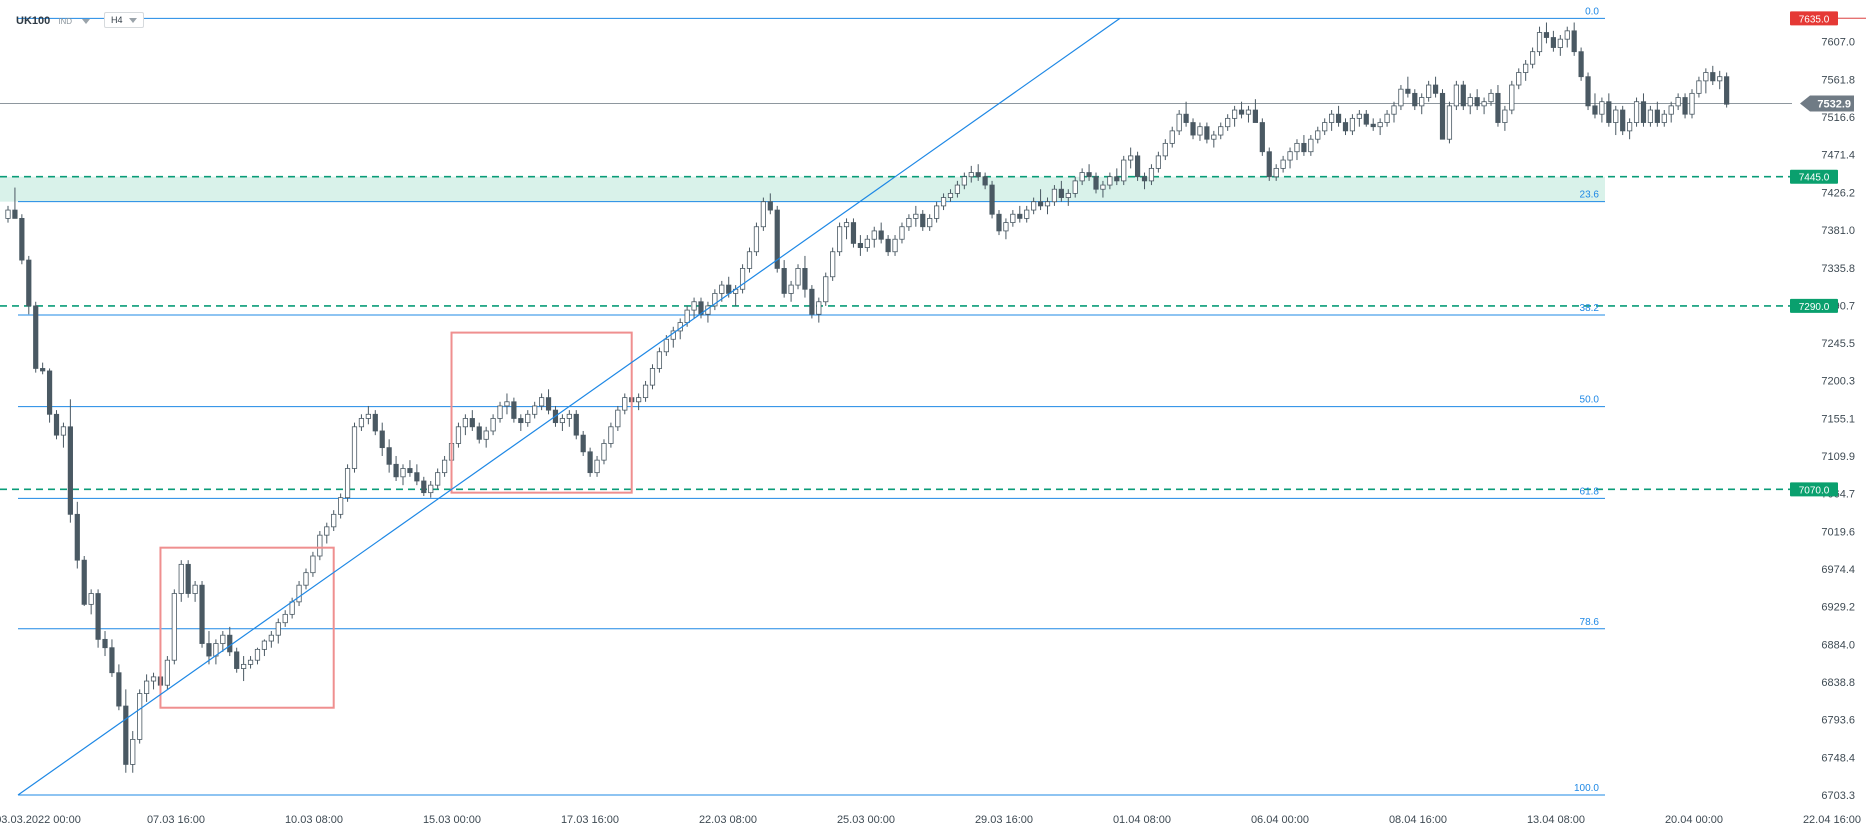 The width and height of the screenshot is (1866, 837). What do you see at coordinates (1838, 758) in the screenshot?
I see `price-tick-label: 6748.4` at bounding box center [1838, 758].